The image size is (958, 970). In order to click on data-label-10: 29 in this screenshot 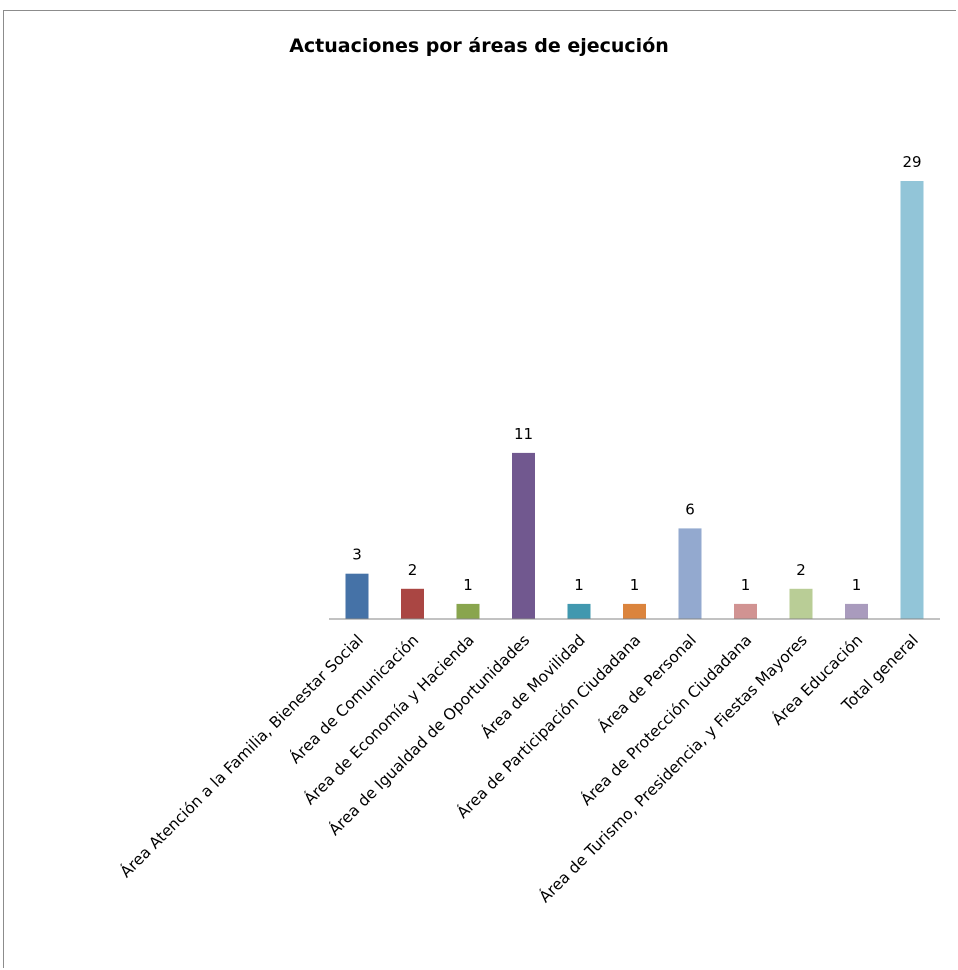, I will do `click(911, 162)`.